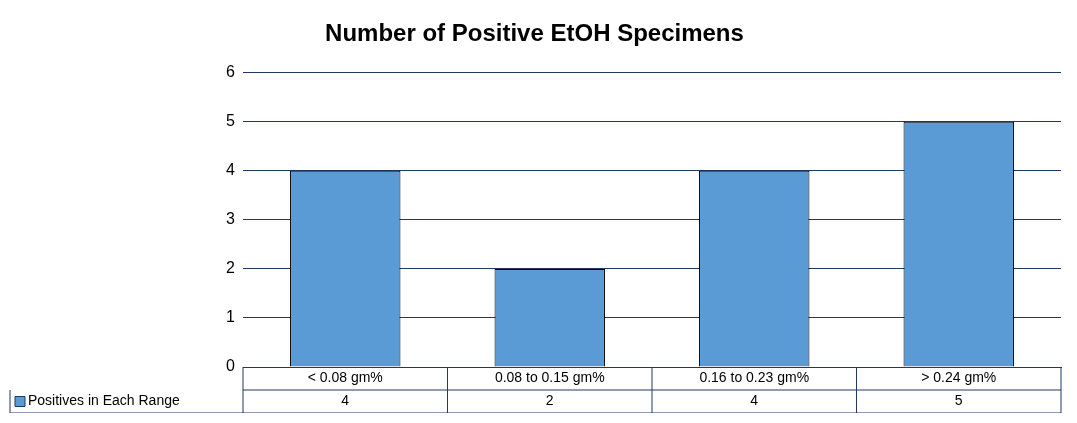 The image size is (1077, 423). I want to click on y-tick-label: 2, so click(231, 268).